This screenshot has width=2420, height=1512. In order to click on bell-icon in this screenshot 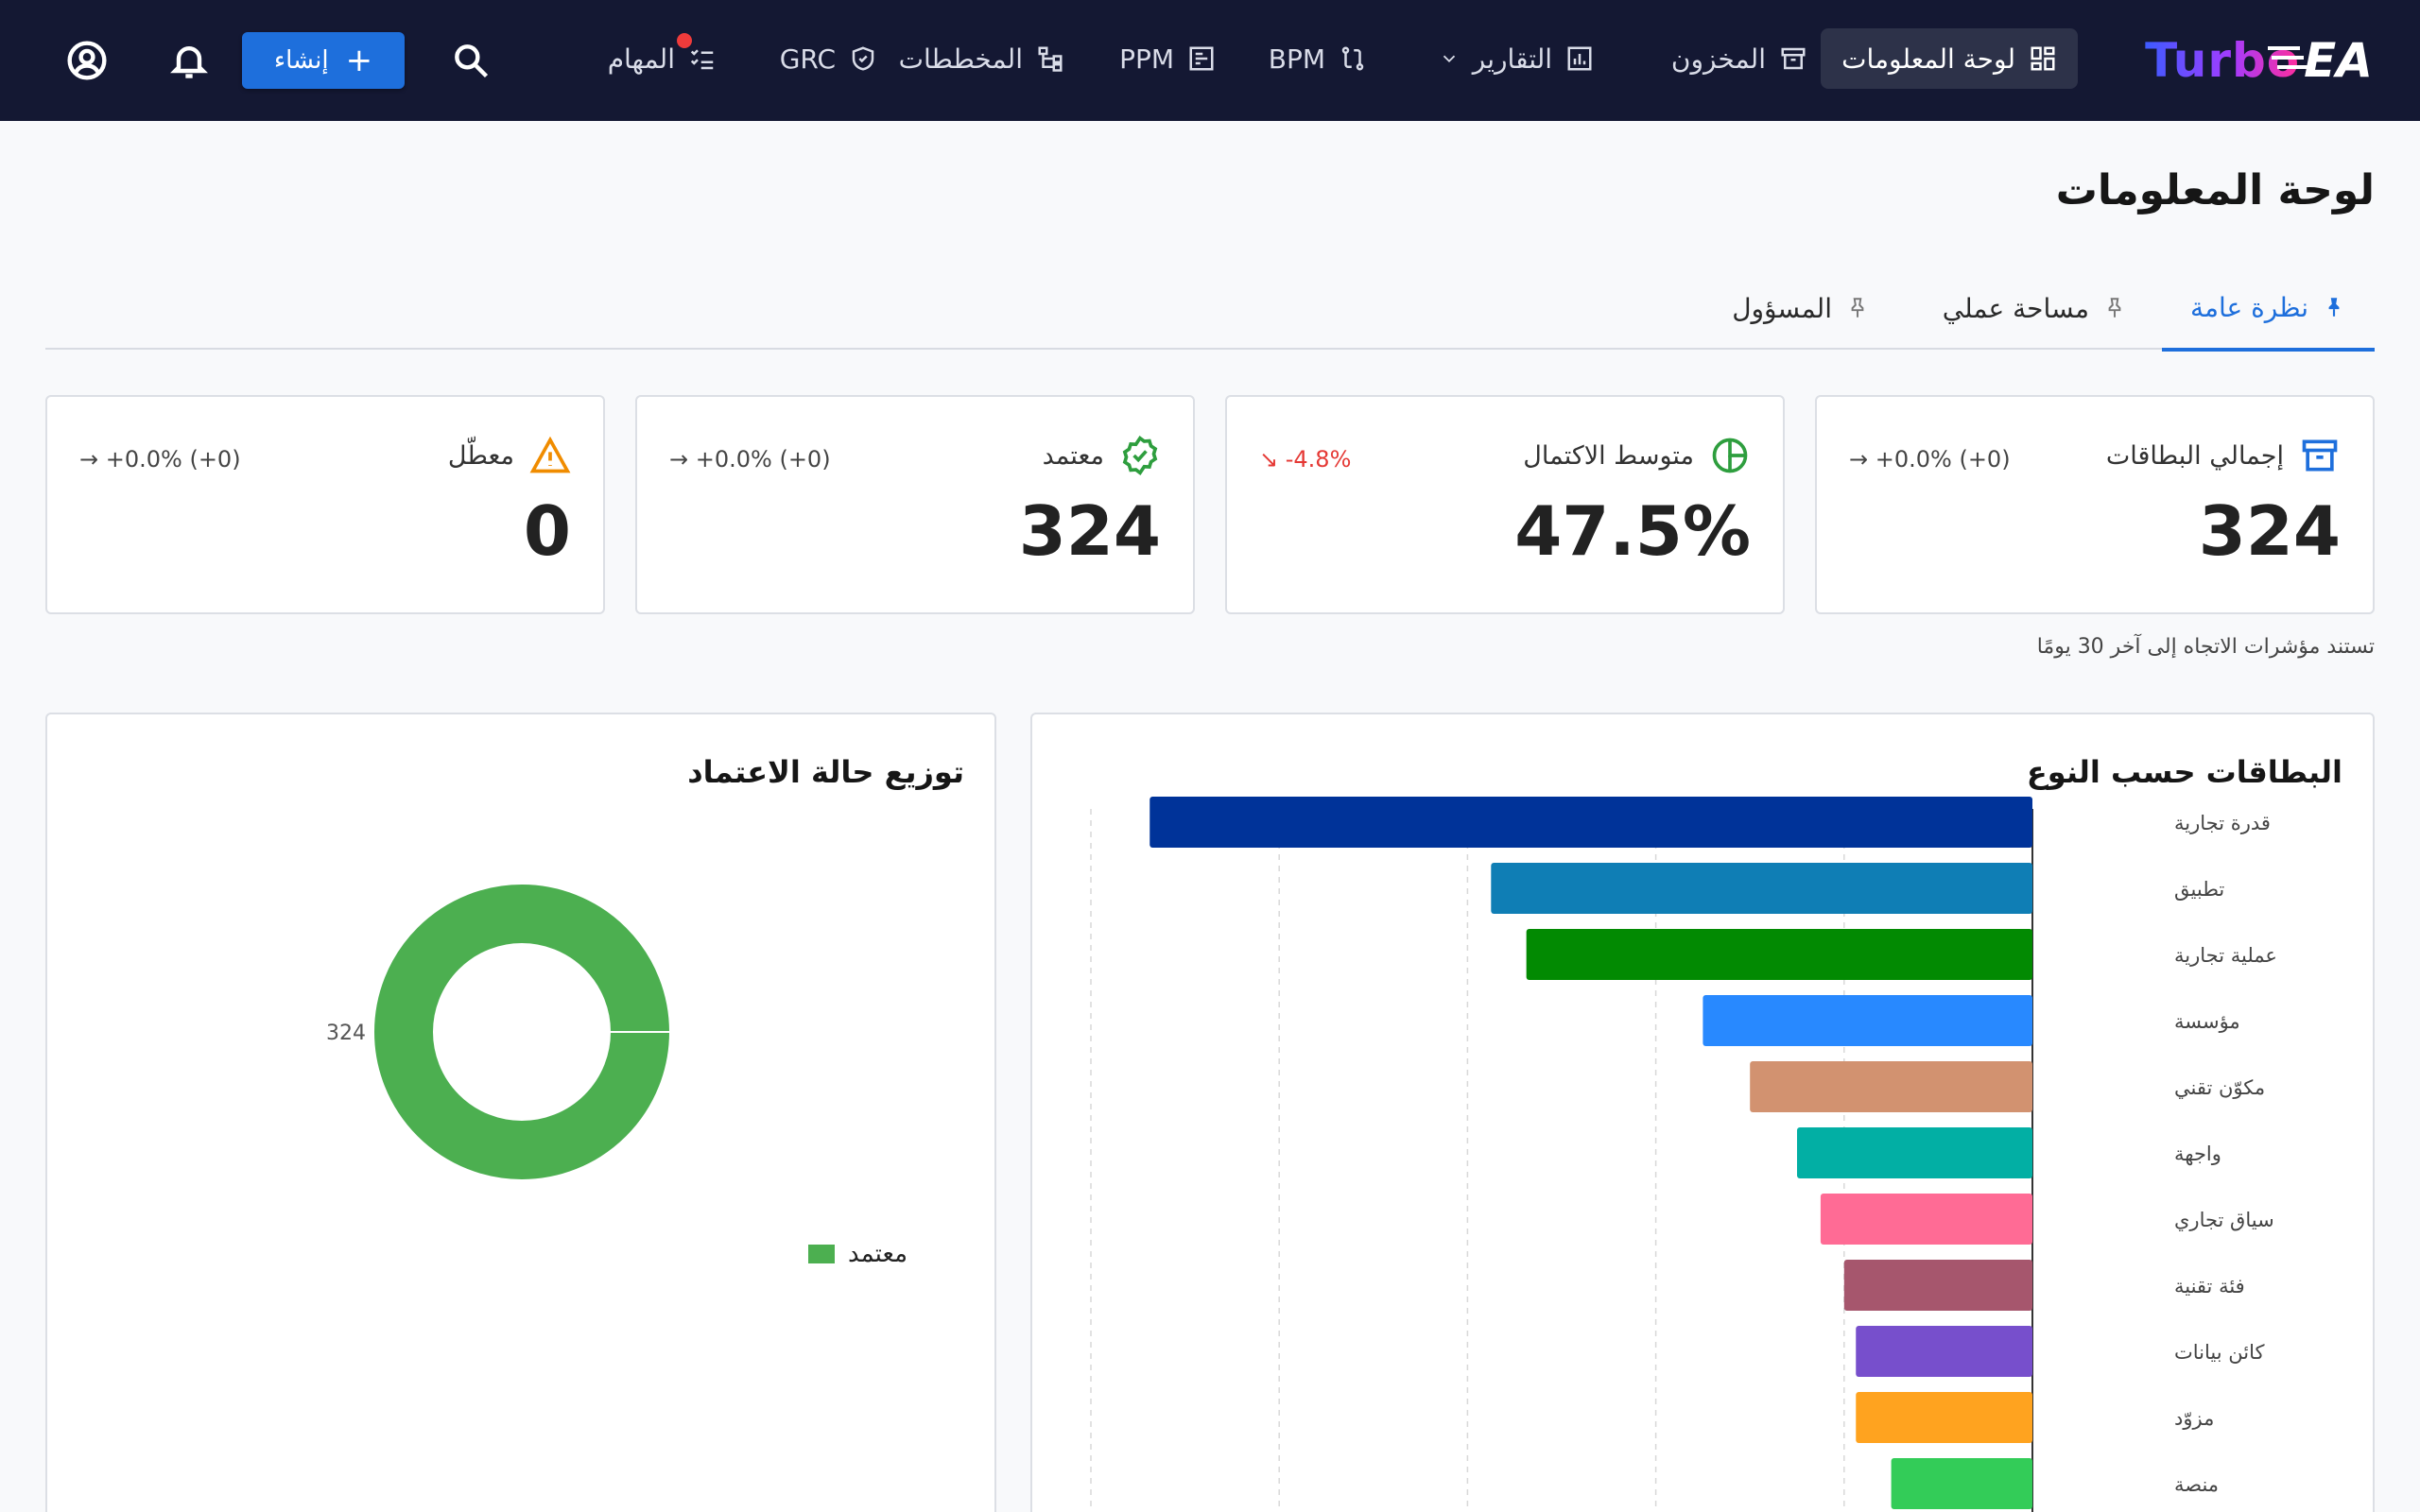, I will do `click(189, 62)`.